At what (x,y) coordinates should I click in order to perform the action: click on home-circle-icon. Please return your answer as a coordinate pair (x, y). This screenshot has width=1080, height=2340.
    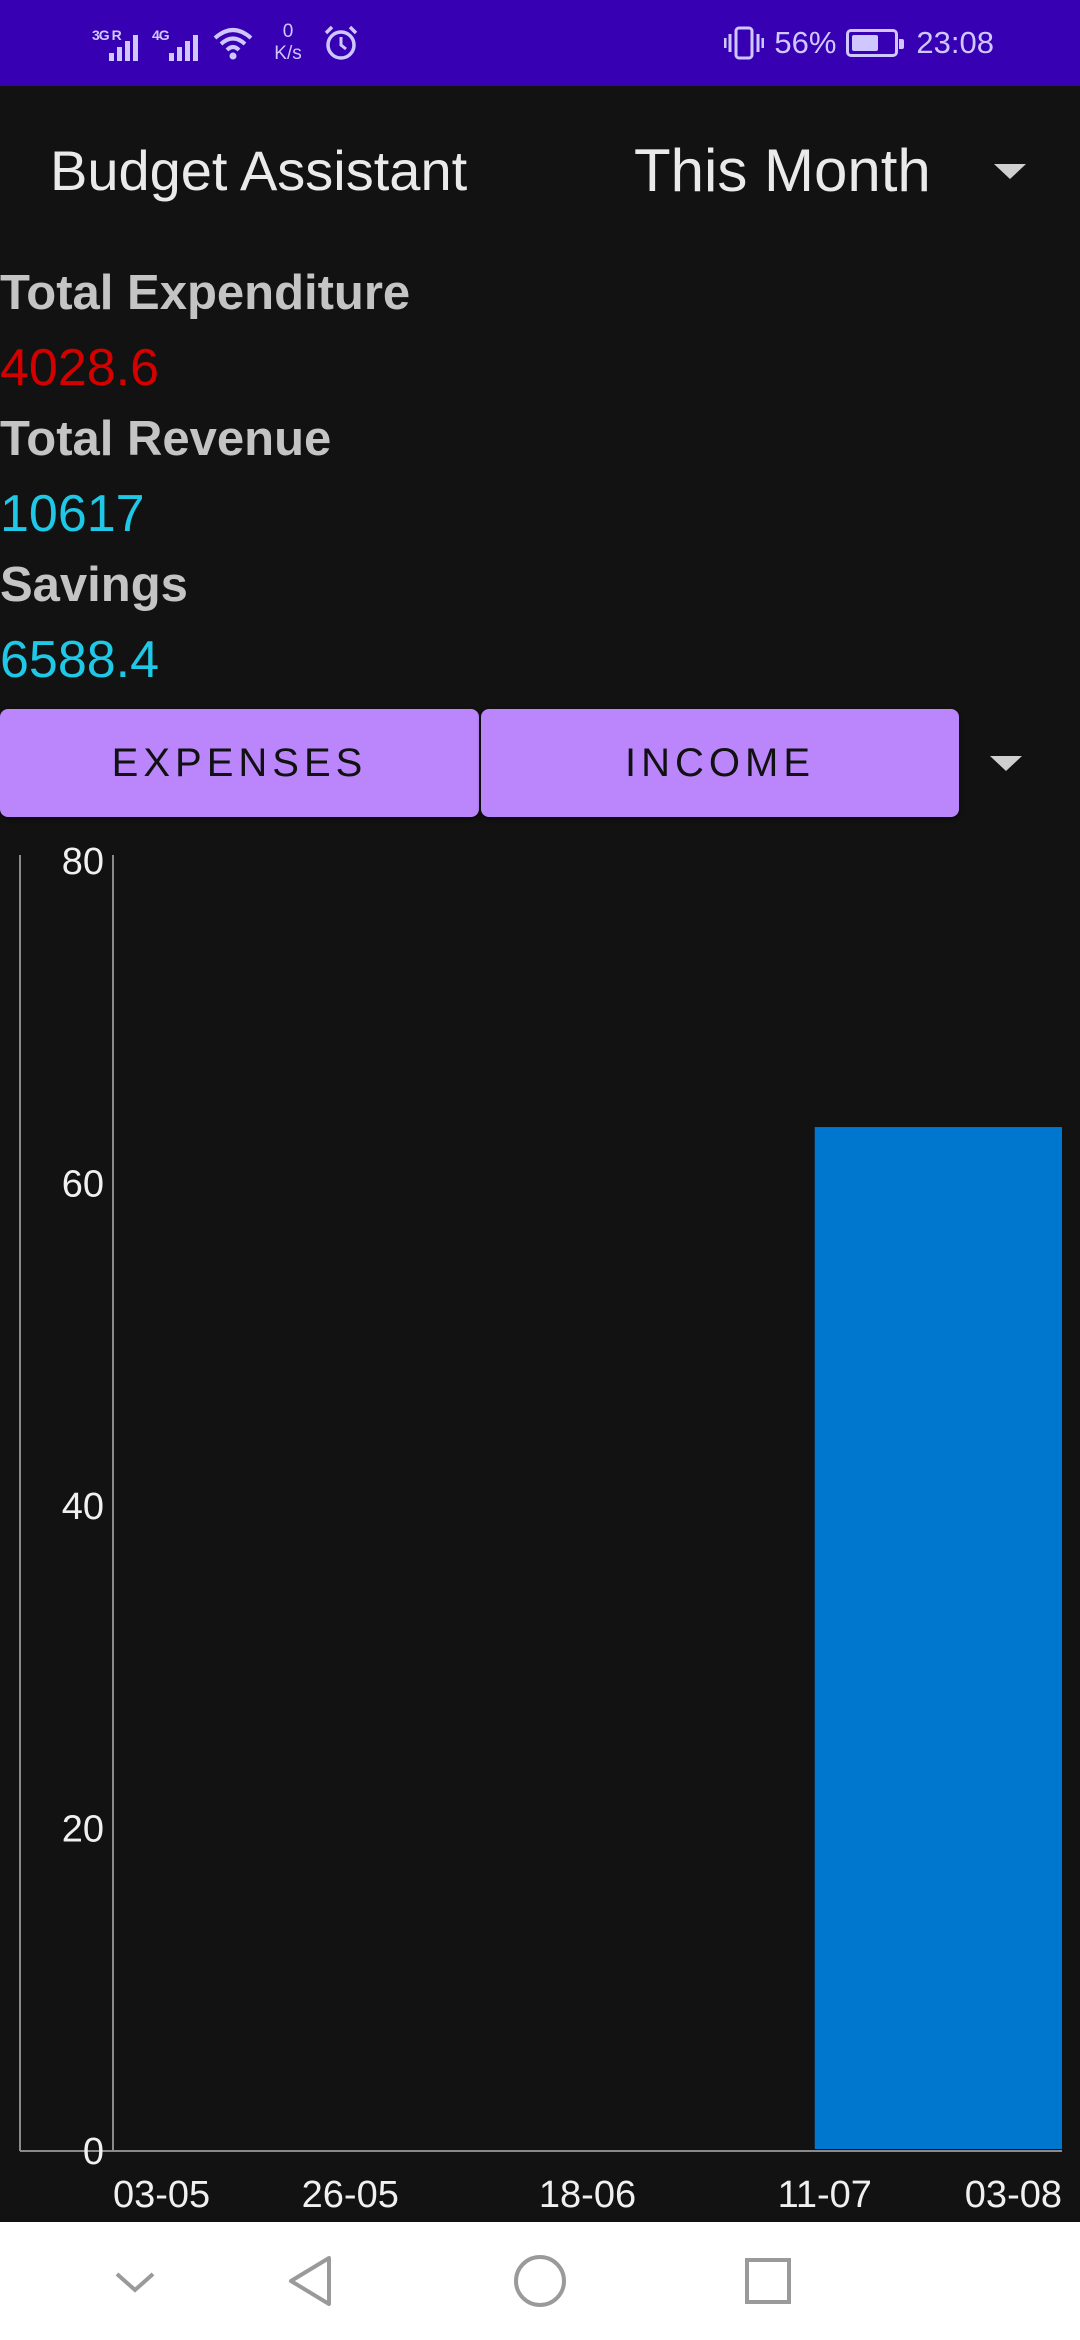
    Looking at the image, I should click on (540, 2281).